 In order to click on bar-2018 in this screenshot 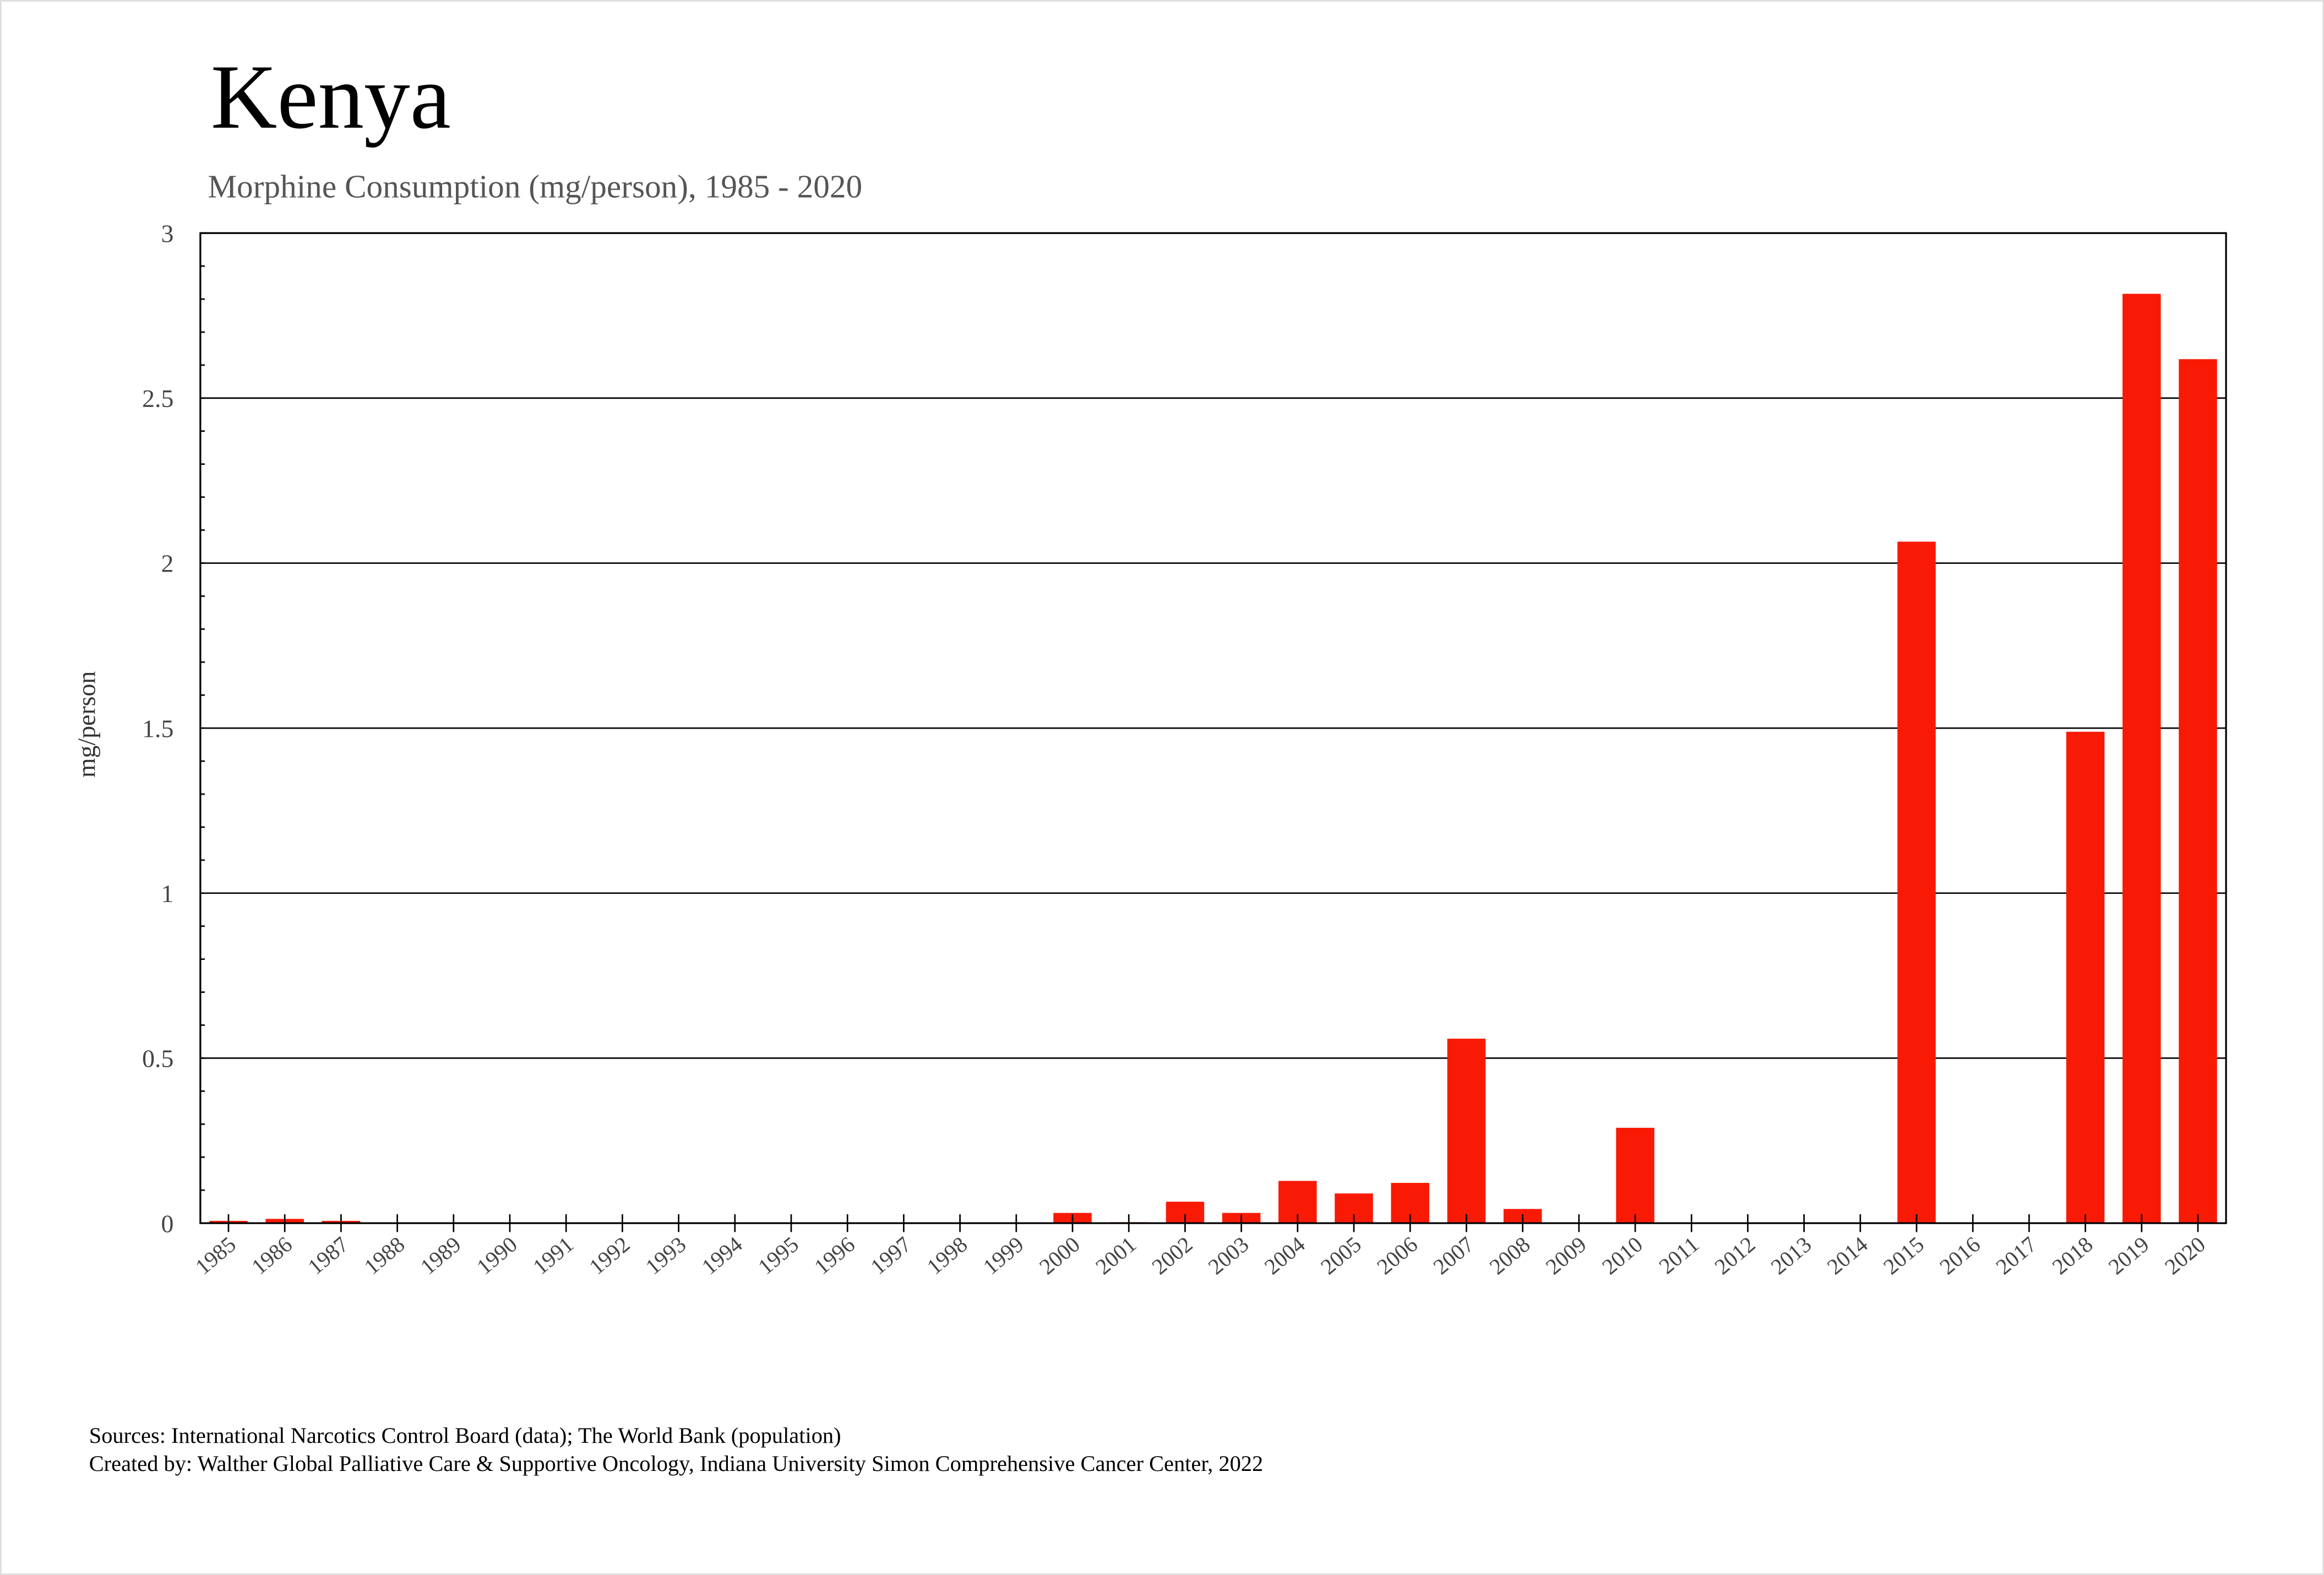, I will do `click(2085, 977)`.